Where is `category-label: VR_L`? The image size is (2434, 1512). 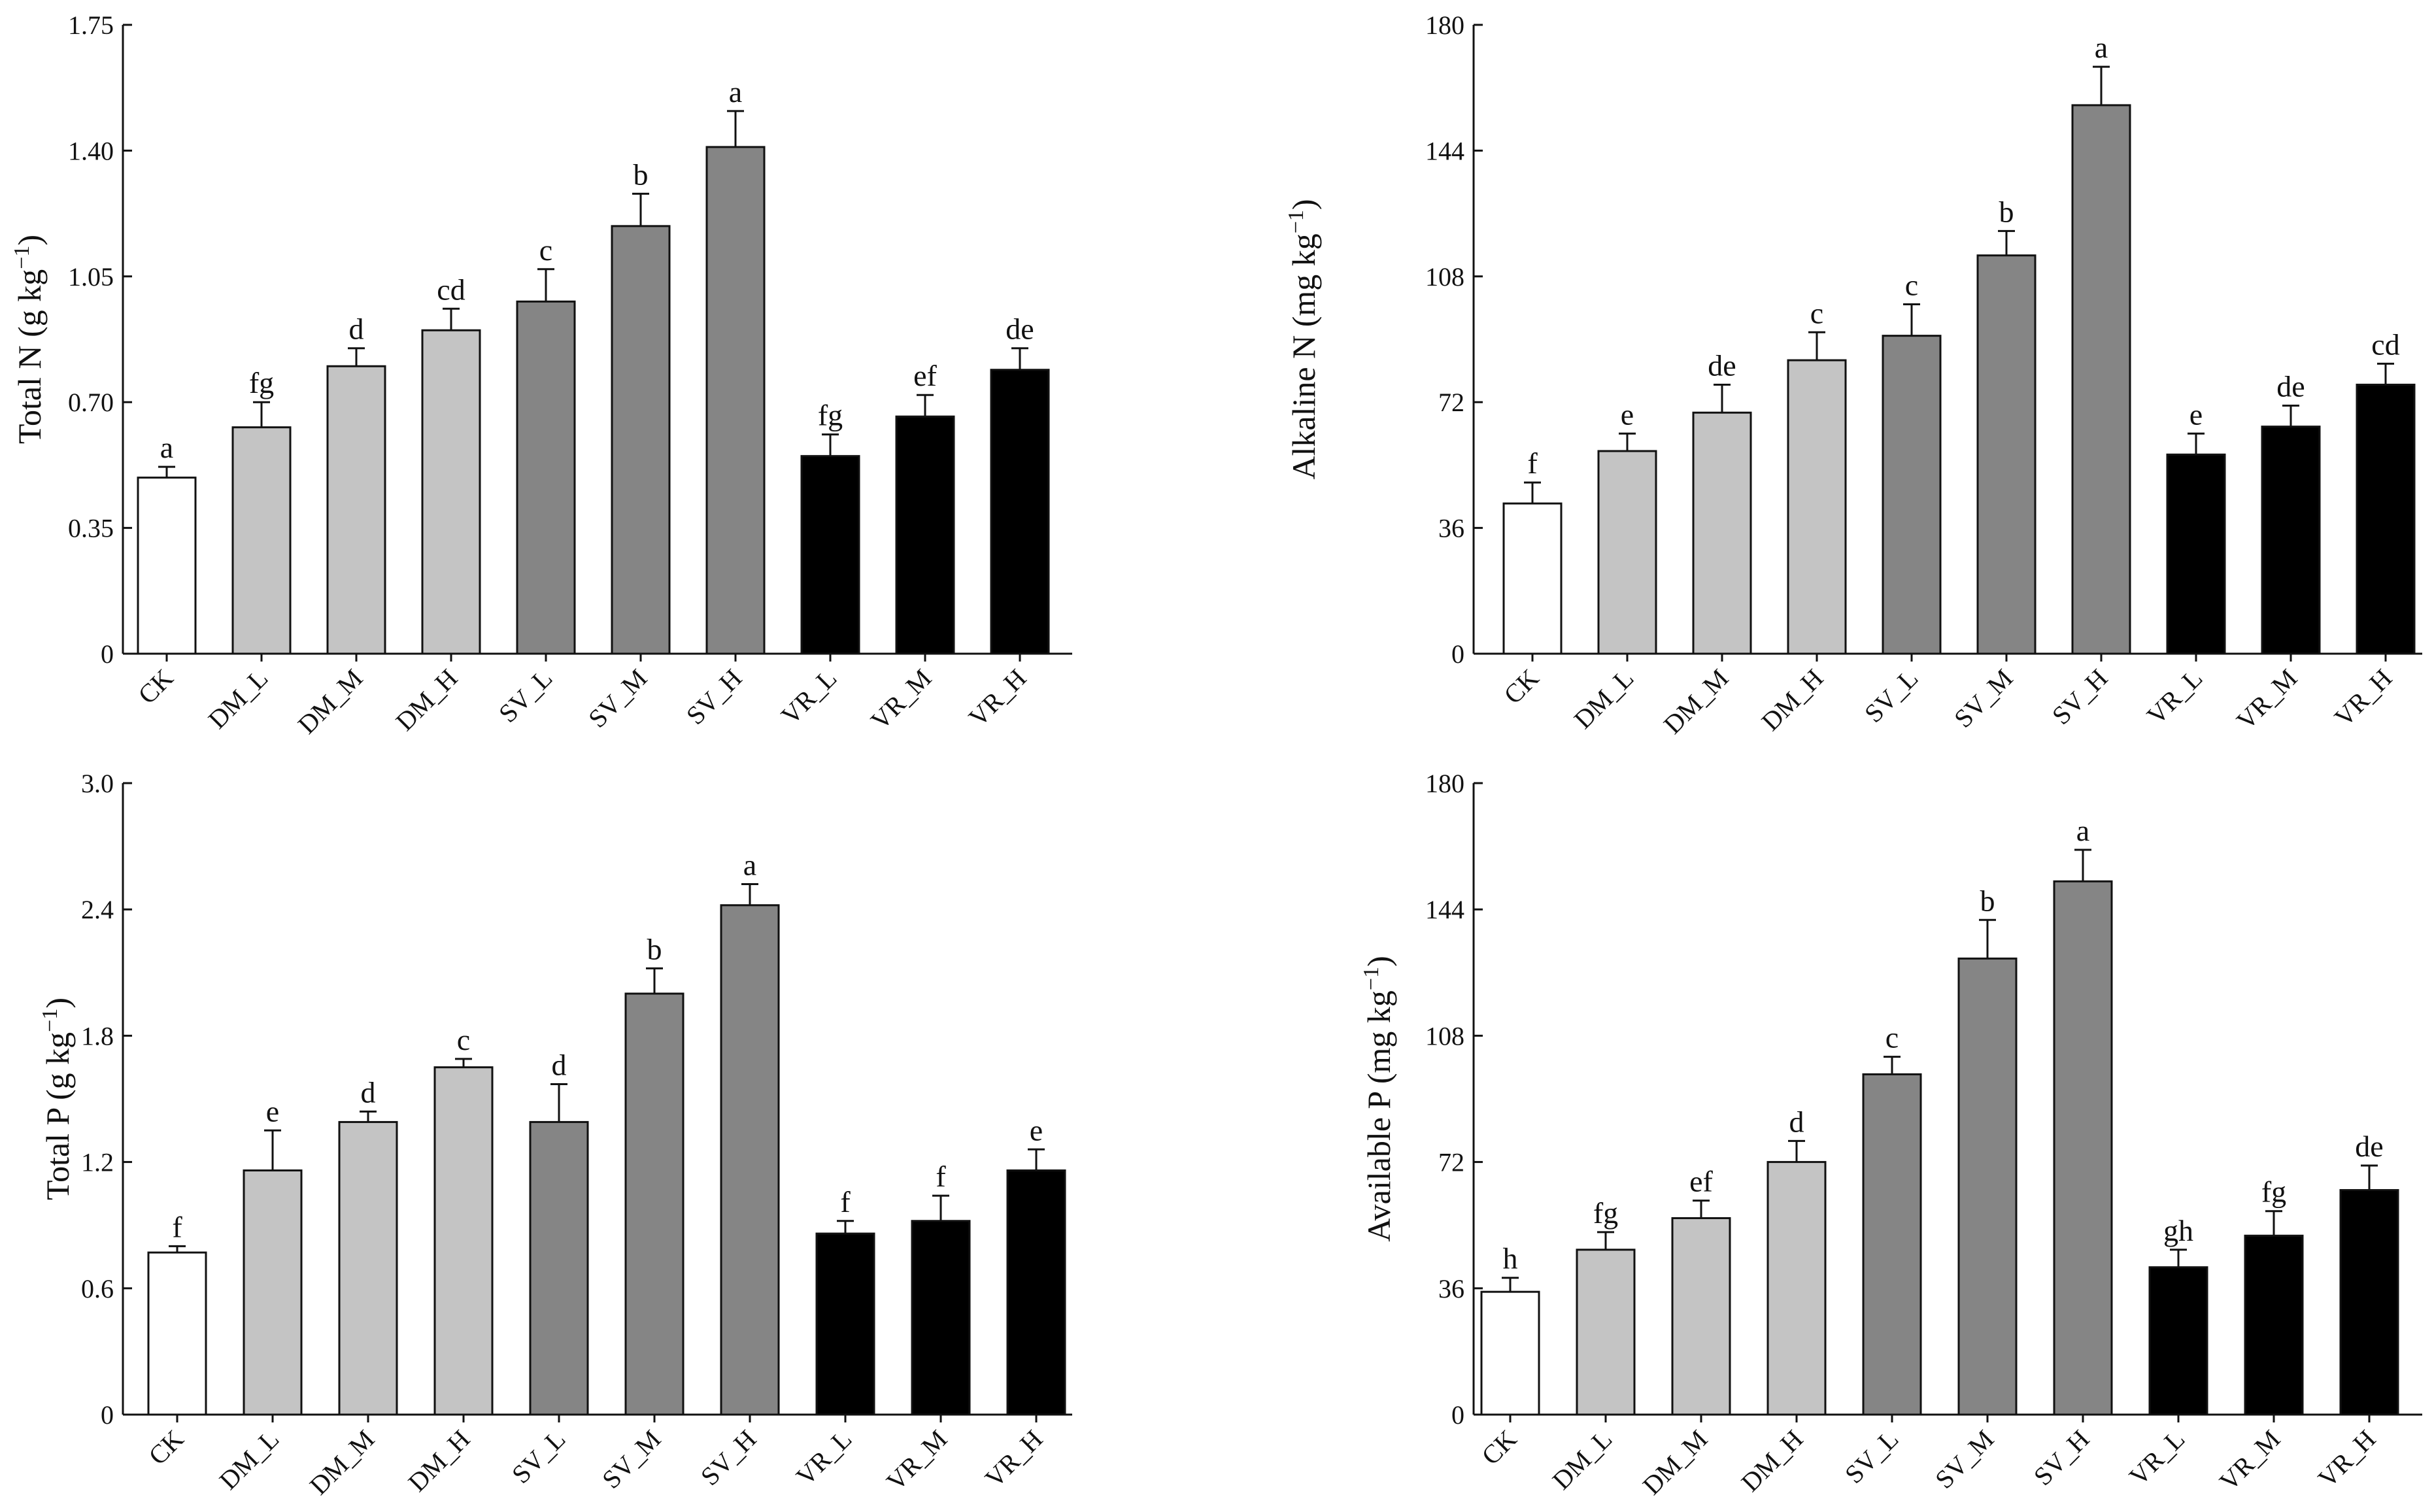
category-label: VR_L is located at coordinates (824, 1458).